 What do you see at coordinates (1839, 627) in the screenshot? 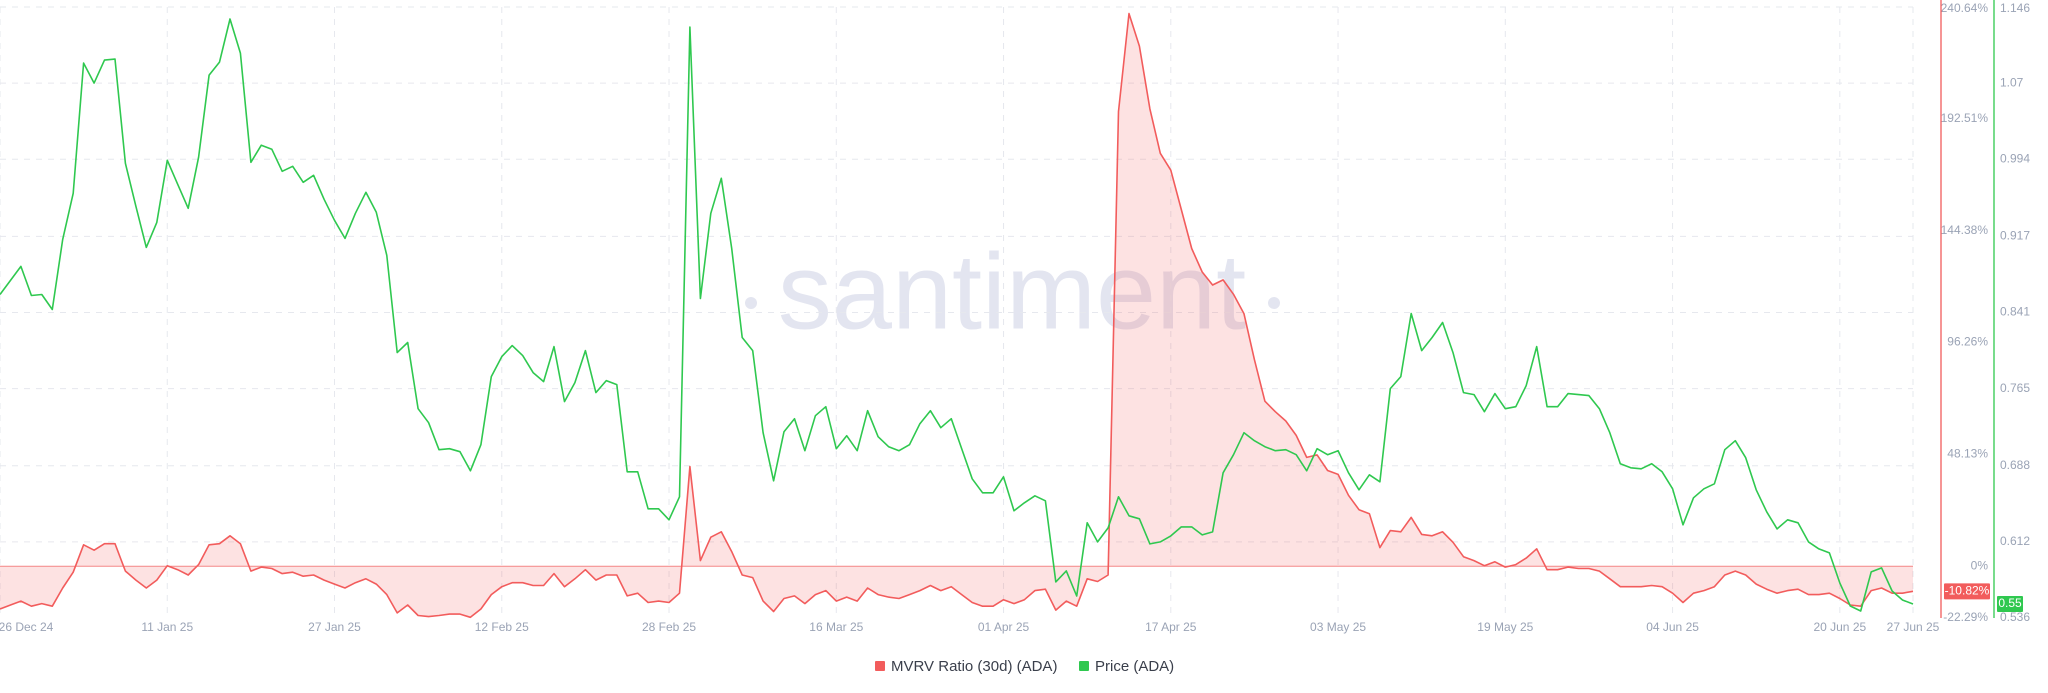
I see `x-tick-label: 20 Jun 25` at bounding box center [1839, 627].